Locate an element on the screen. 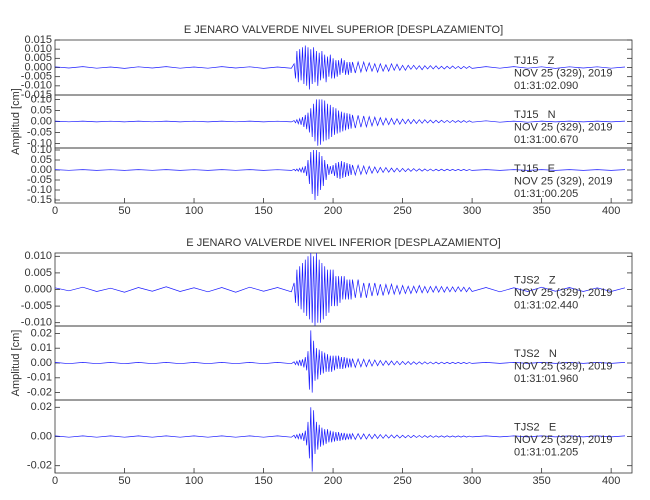 The height and width of the screenshot is (500, 650). panel-frame is located at coordinates (343, 175).